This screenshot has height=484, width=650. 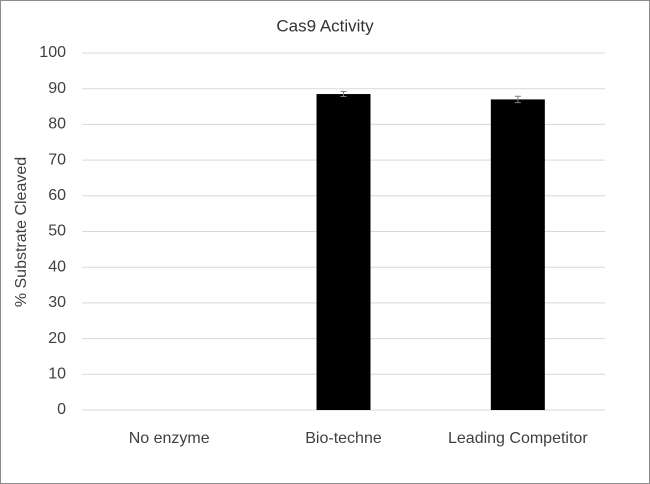 I want to click on y-tick-label: 20, so click(x=57, y=338).